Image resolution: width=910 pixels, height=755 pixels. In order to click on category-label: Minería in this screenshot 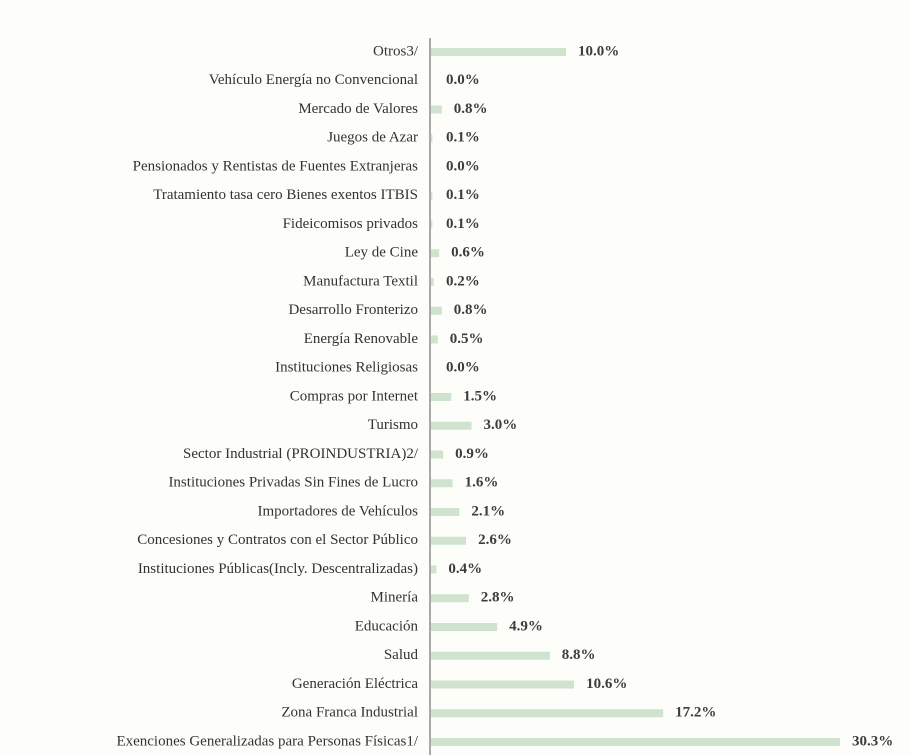, I will do `click(395, 598)`.